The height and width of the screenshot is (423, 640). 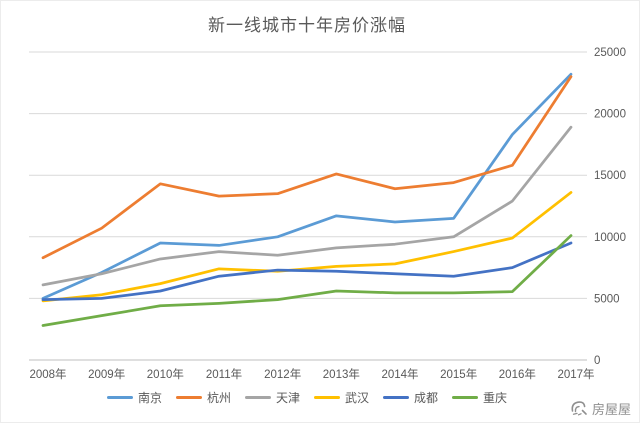 I want to click on y-axis-tick-label: 0, so click(x=597, y=361).